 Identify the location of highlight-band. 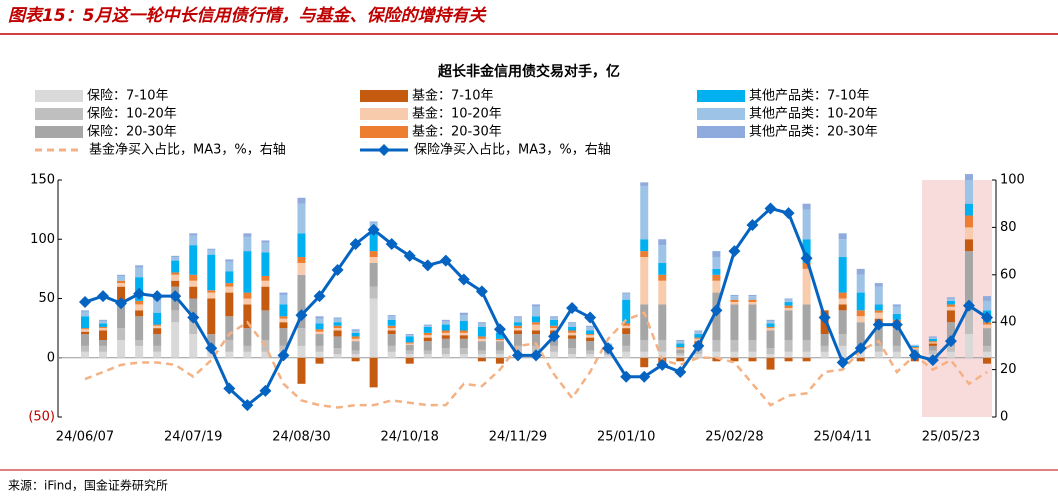
(957, 298).